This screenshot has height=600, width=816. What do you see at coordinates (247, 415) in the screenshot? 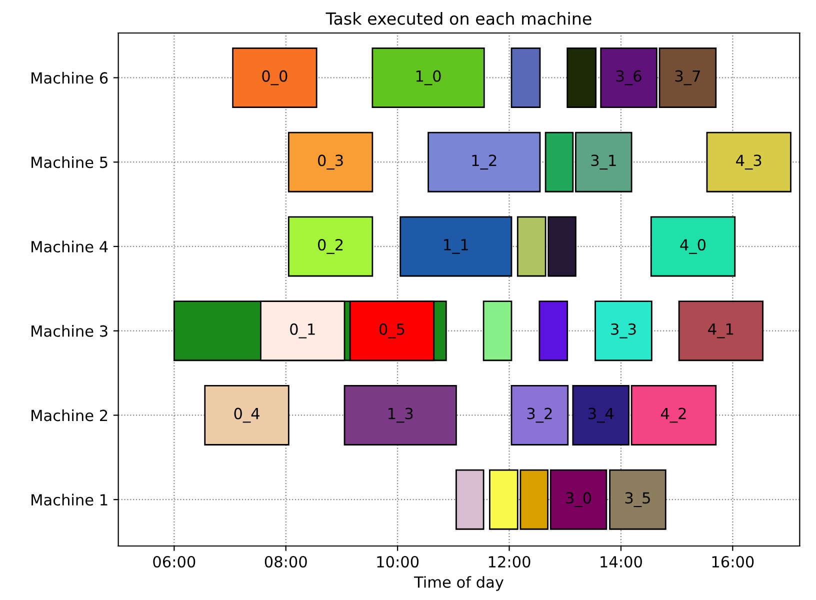
I see `series-label: 0_4` at bounding box center [247, 415].